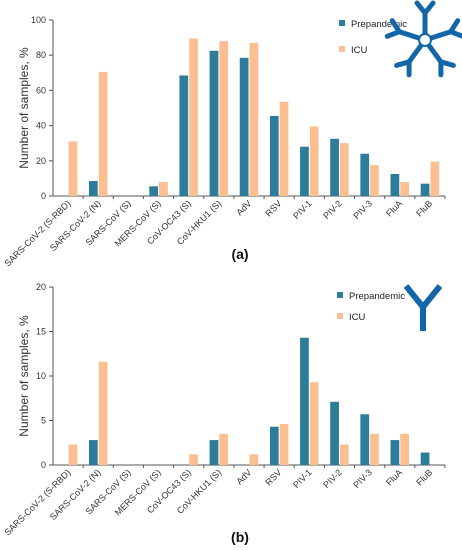 The height and width of the screenshot is (550, 462). Describe the element at coordinates (273, 208) in the screenshot. I see `x-tick-label-a: RSV` at that location.